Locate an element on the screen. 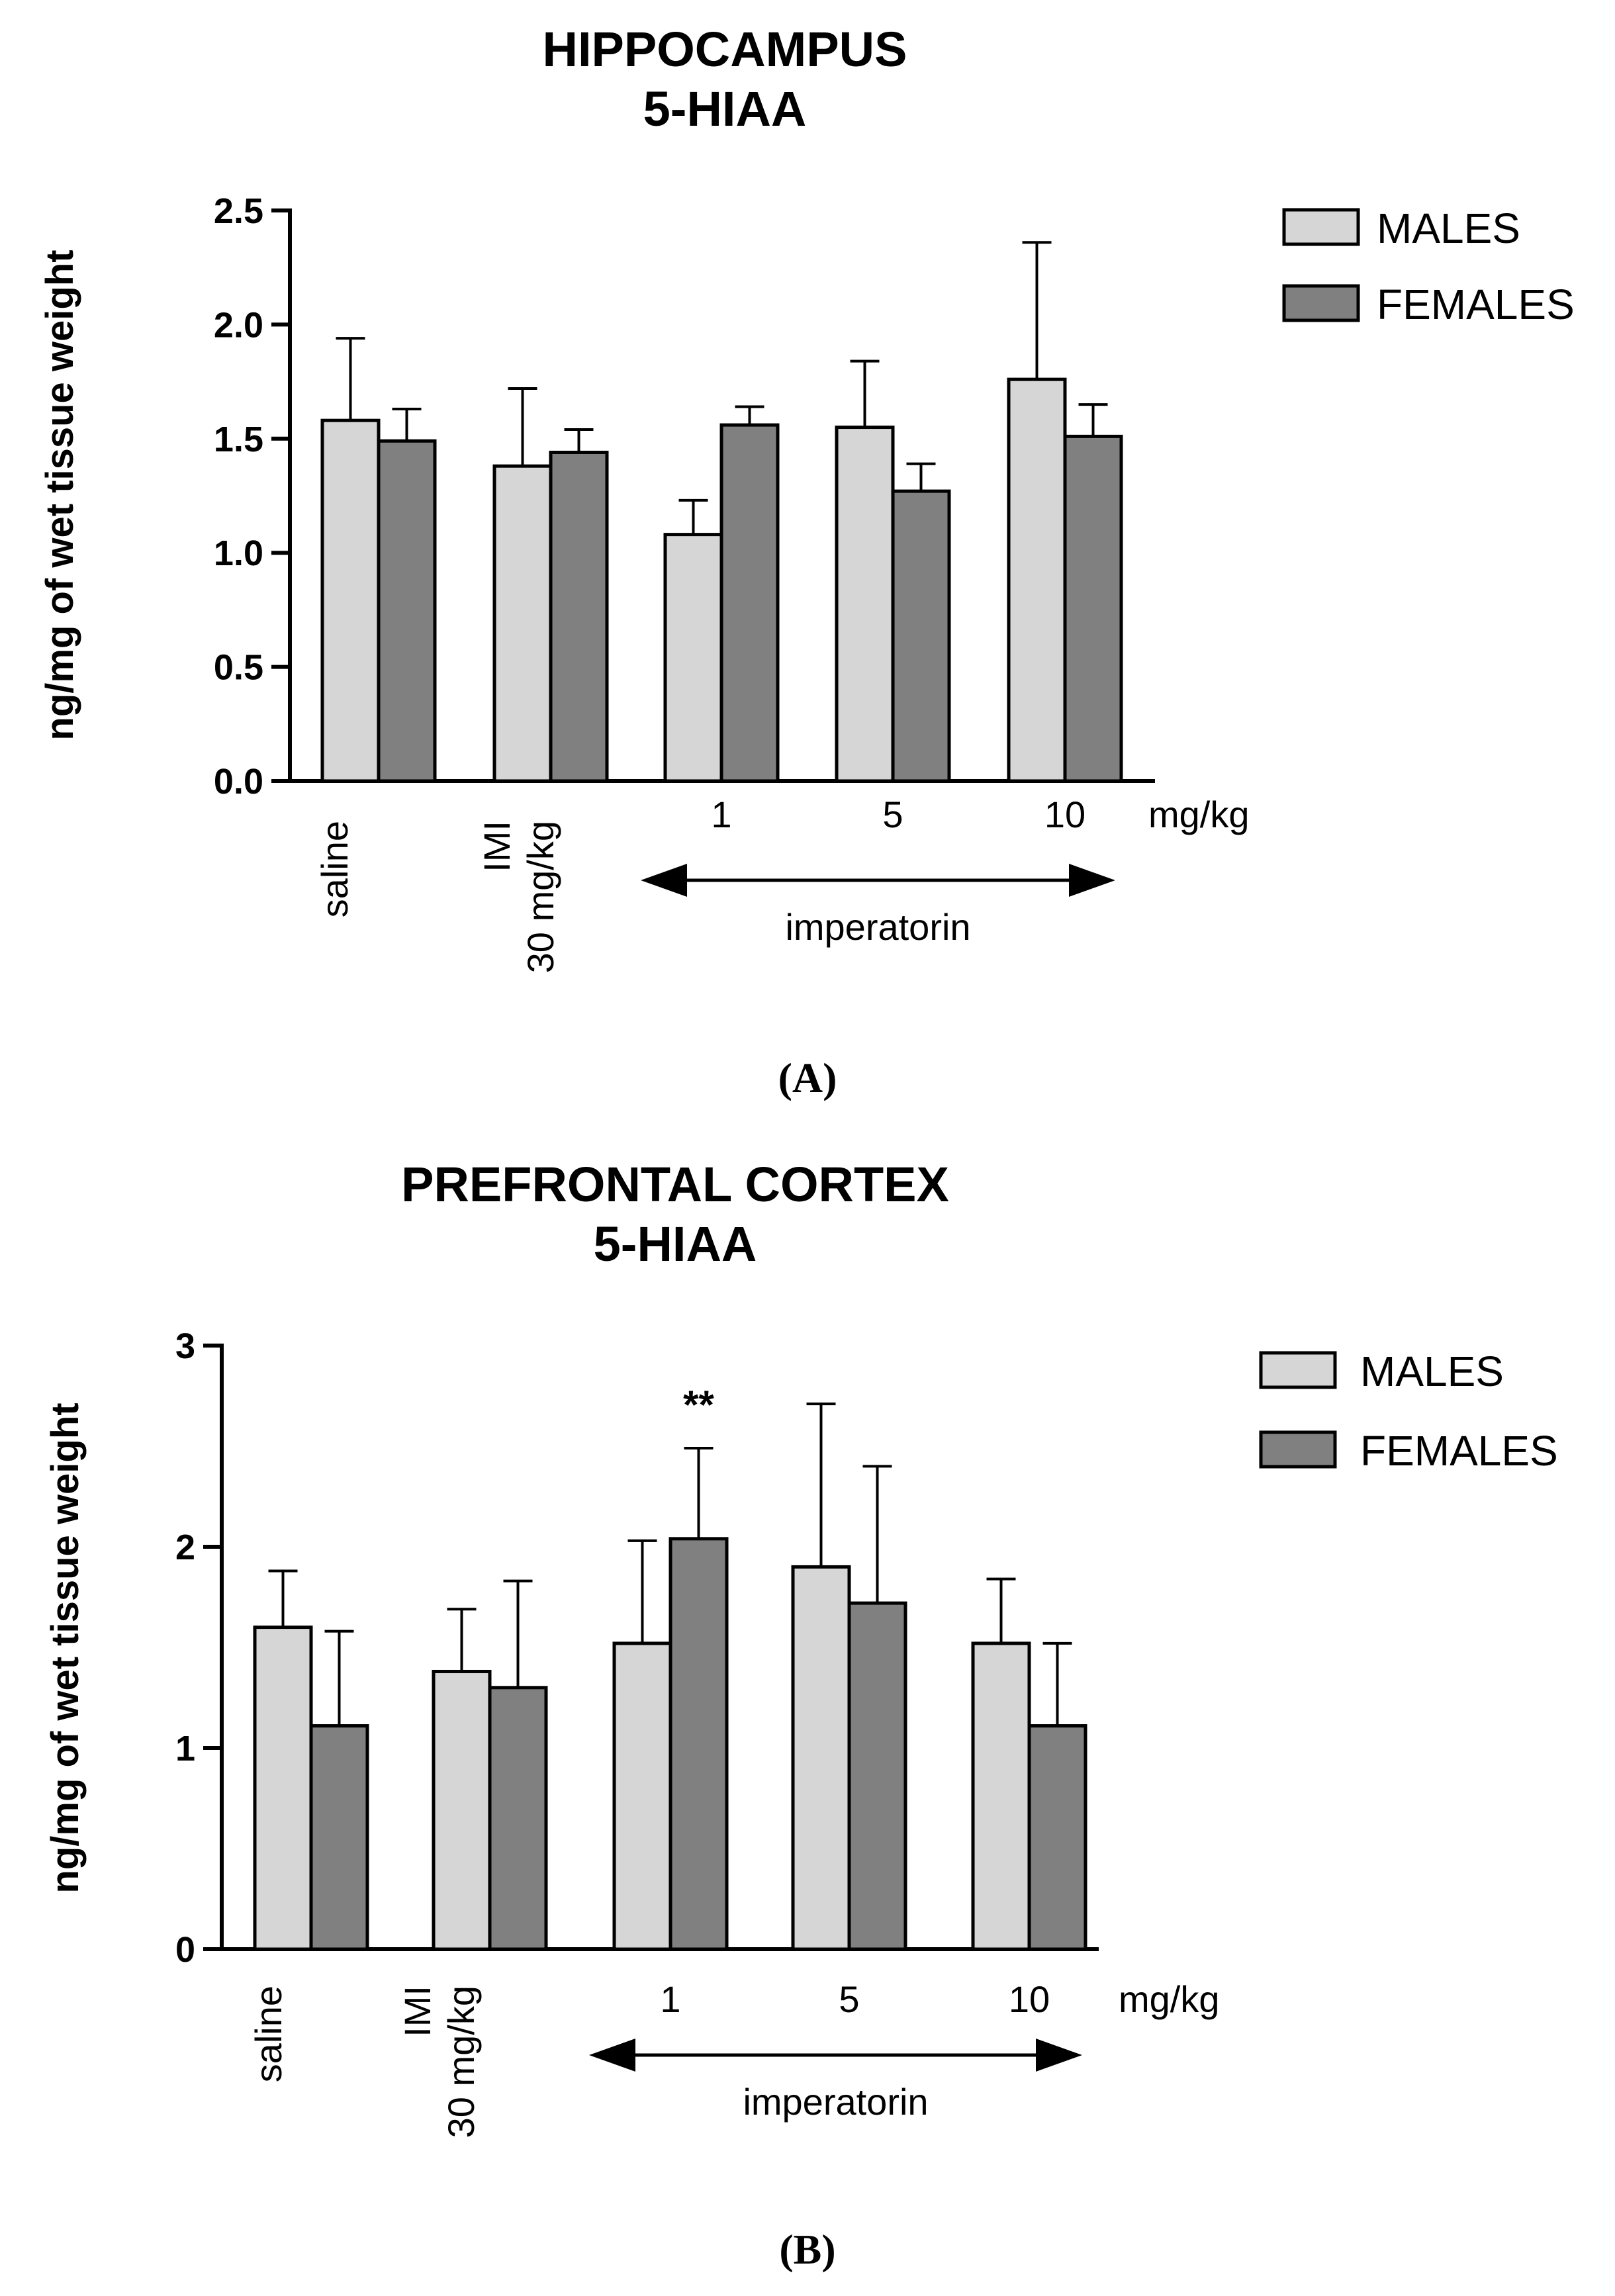 Image resolution: width=1615 pixels, height=2296 pixels. y-tick-label: 2 is located at coordinates (185, 1547).